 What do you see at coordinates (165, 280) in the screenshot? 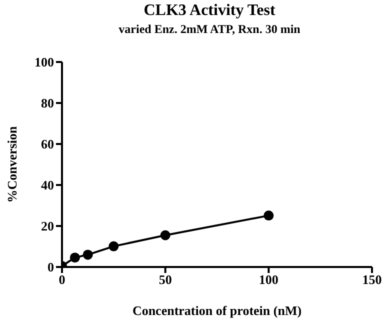
I see `x-tick-label: 50` at bounding box center [165, 280].